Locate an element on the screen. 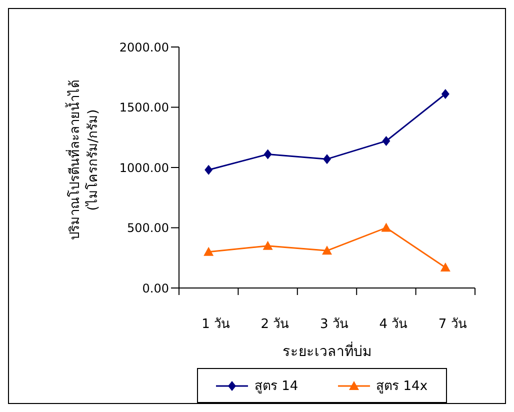  y-axis-title: ปริมาณโปรตีนที่ละลายน้ำได้ (ไมโครกรัม/กรัม) is located at coordinates (83, 160).